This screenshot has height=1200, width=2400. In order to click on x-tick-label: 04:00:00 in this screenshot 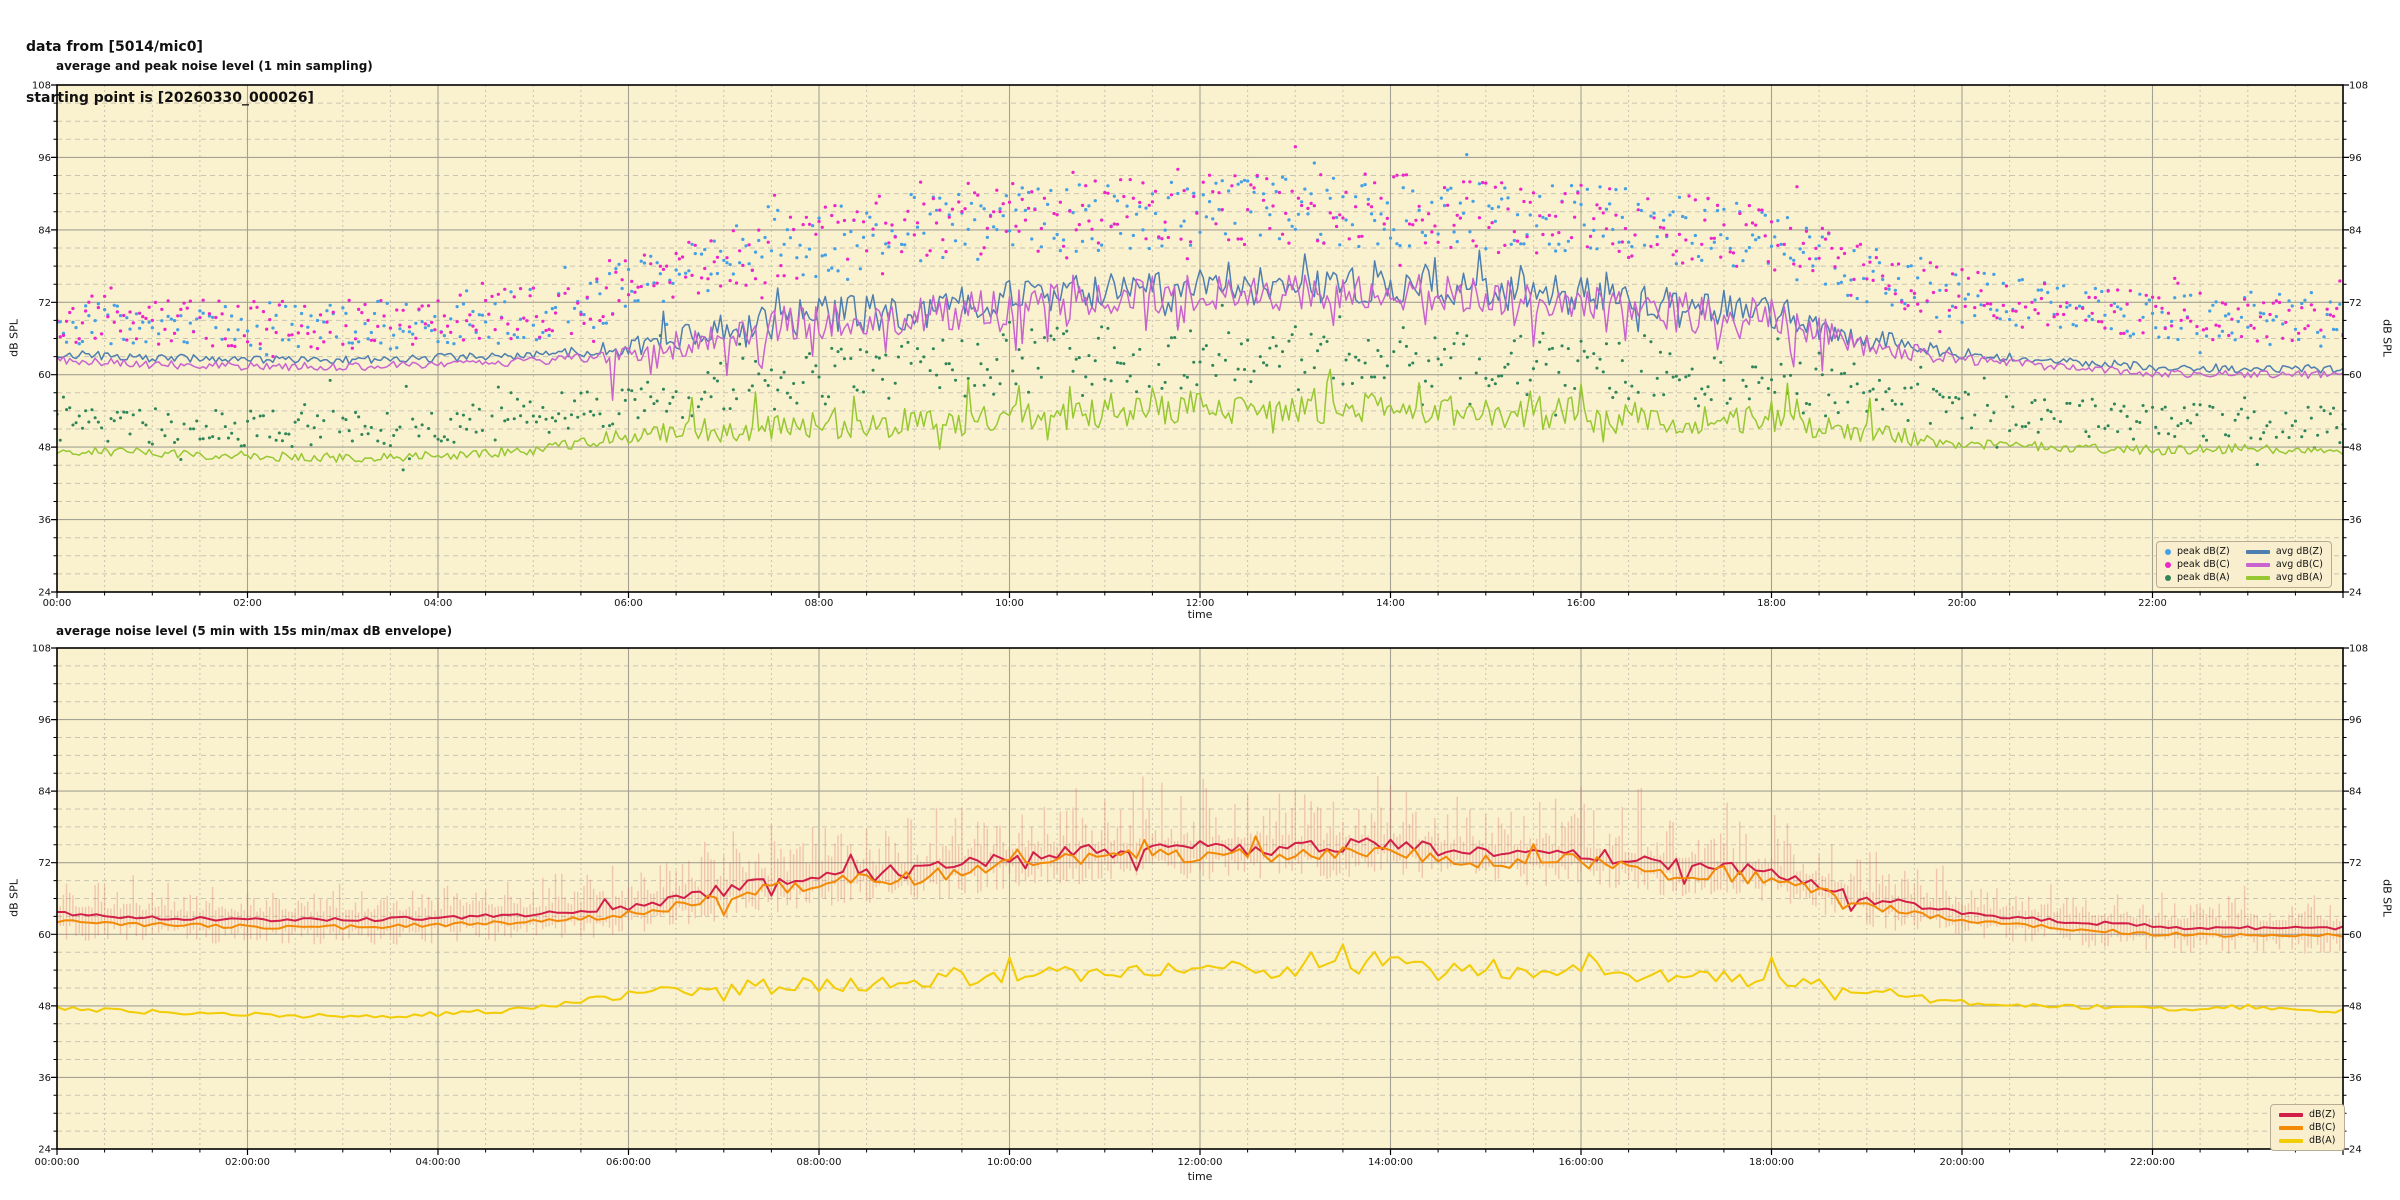, I will do `click(438, 1162)`.